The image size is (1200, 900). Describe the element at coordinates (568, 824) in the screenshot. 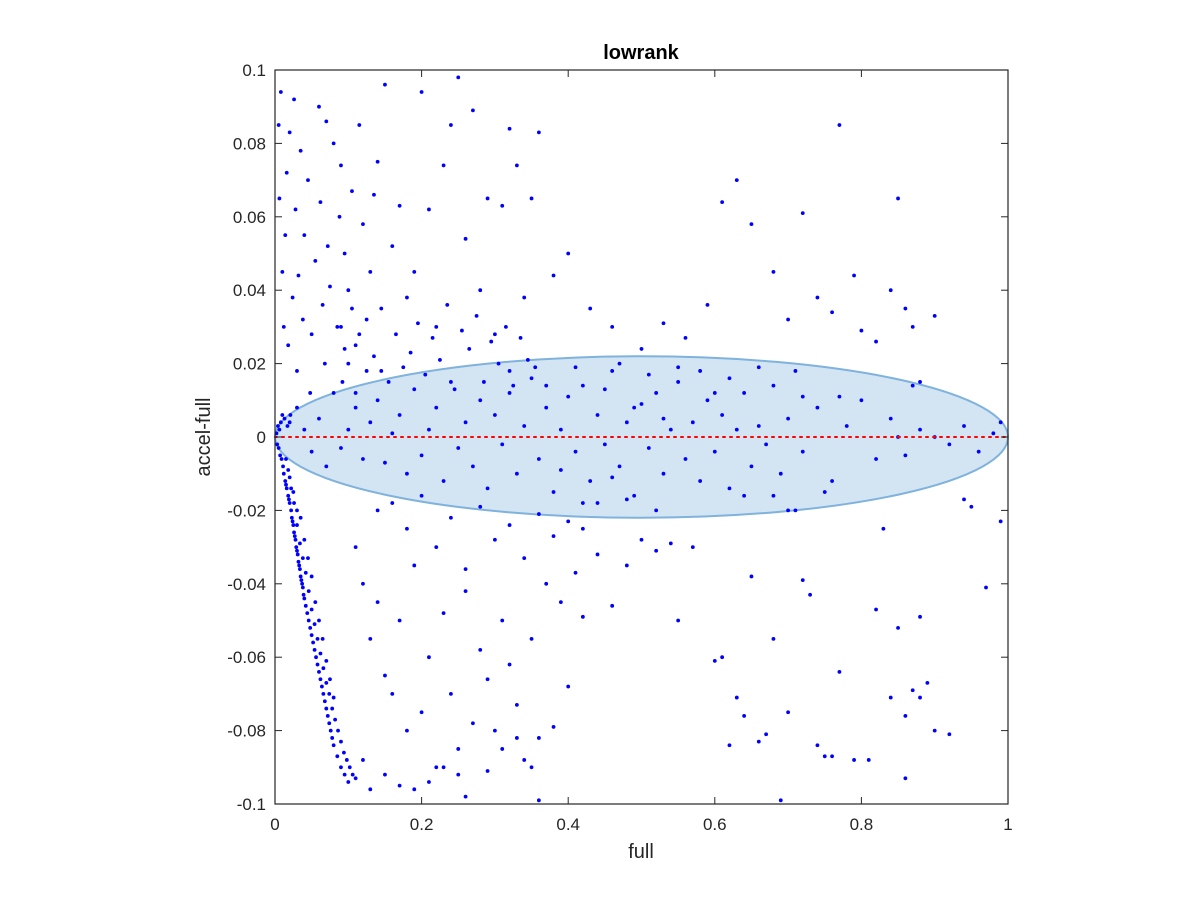

I see `x-tick-label: 0.4` at that location.